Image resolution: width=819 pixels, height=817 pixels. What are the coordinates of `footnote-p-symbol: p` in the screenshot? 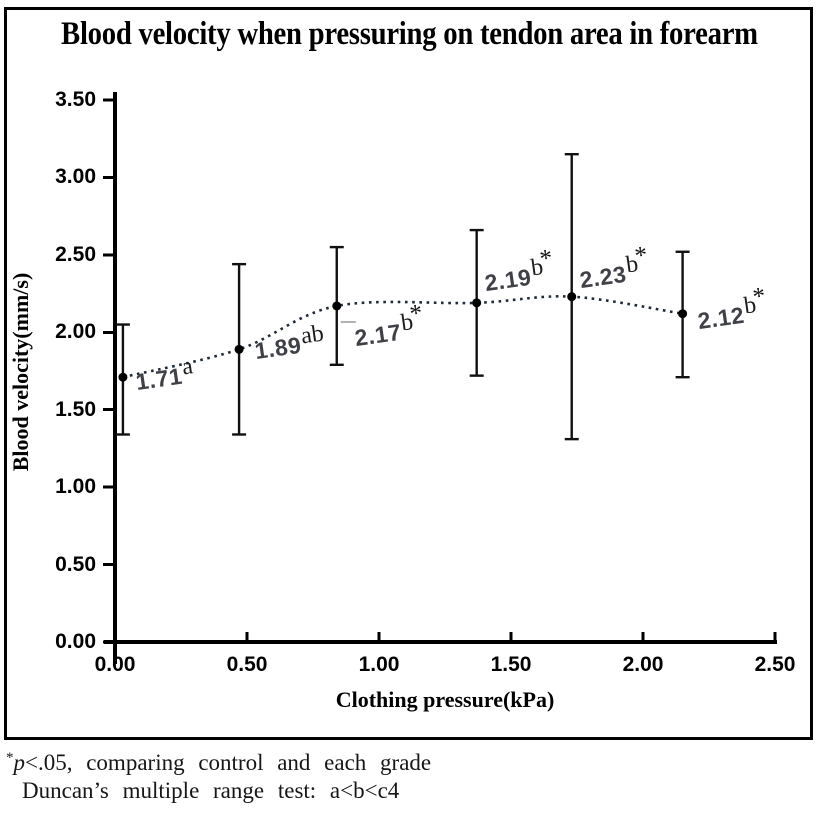 It's located at (19, 762).